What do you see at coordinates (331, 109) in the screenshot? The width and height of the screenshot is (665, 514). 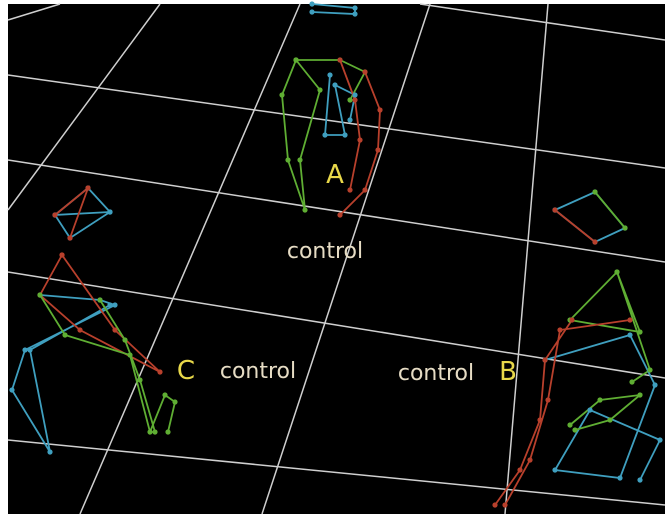 I see `figure-a` at bounding box center [331, 109].